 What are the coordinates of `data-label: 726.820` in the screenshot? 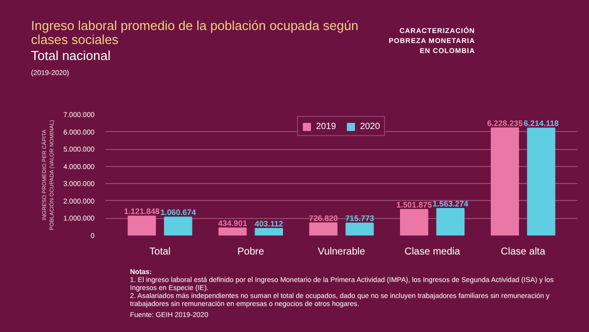 It's located at (323, 218).